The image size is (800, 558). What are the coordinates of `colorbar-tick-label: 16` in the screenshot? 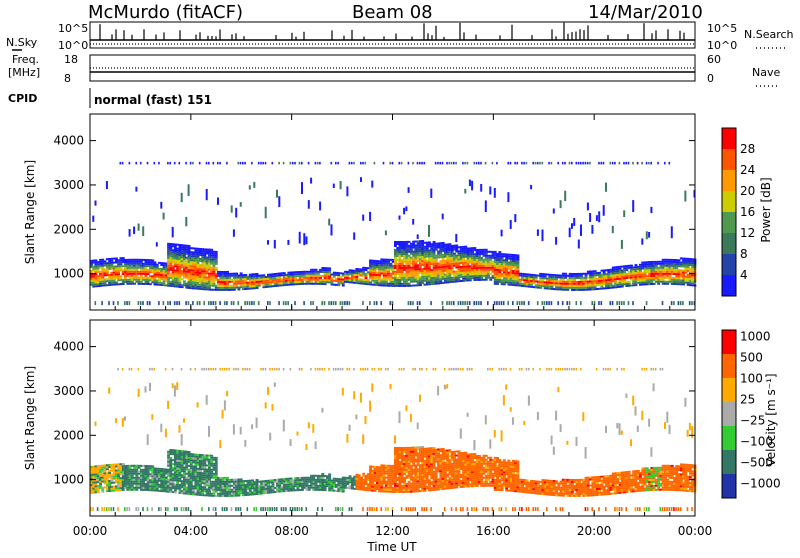 It's located at (747, 212).